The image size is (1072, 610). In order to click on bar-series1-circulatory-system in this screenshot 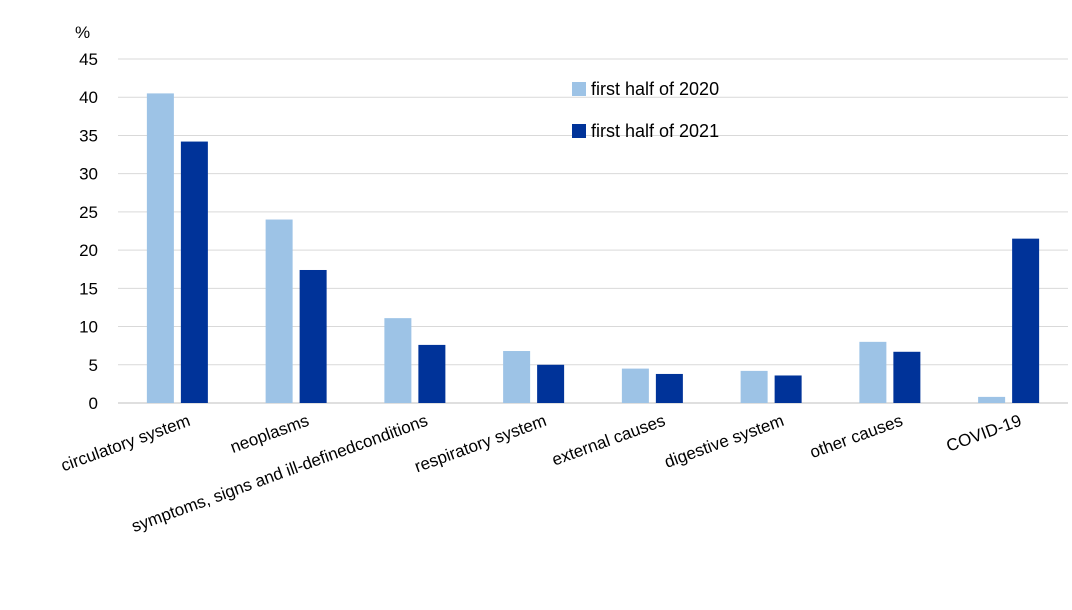, I will do `click(160, 248)`.